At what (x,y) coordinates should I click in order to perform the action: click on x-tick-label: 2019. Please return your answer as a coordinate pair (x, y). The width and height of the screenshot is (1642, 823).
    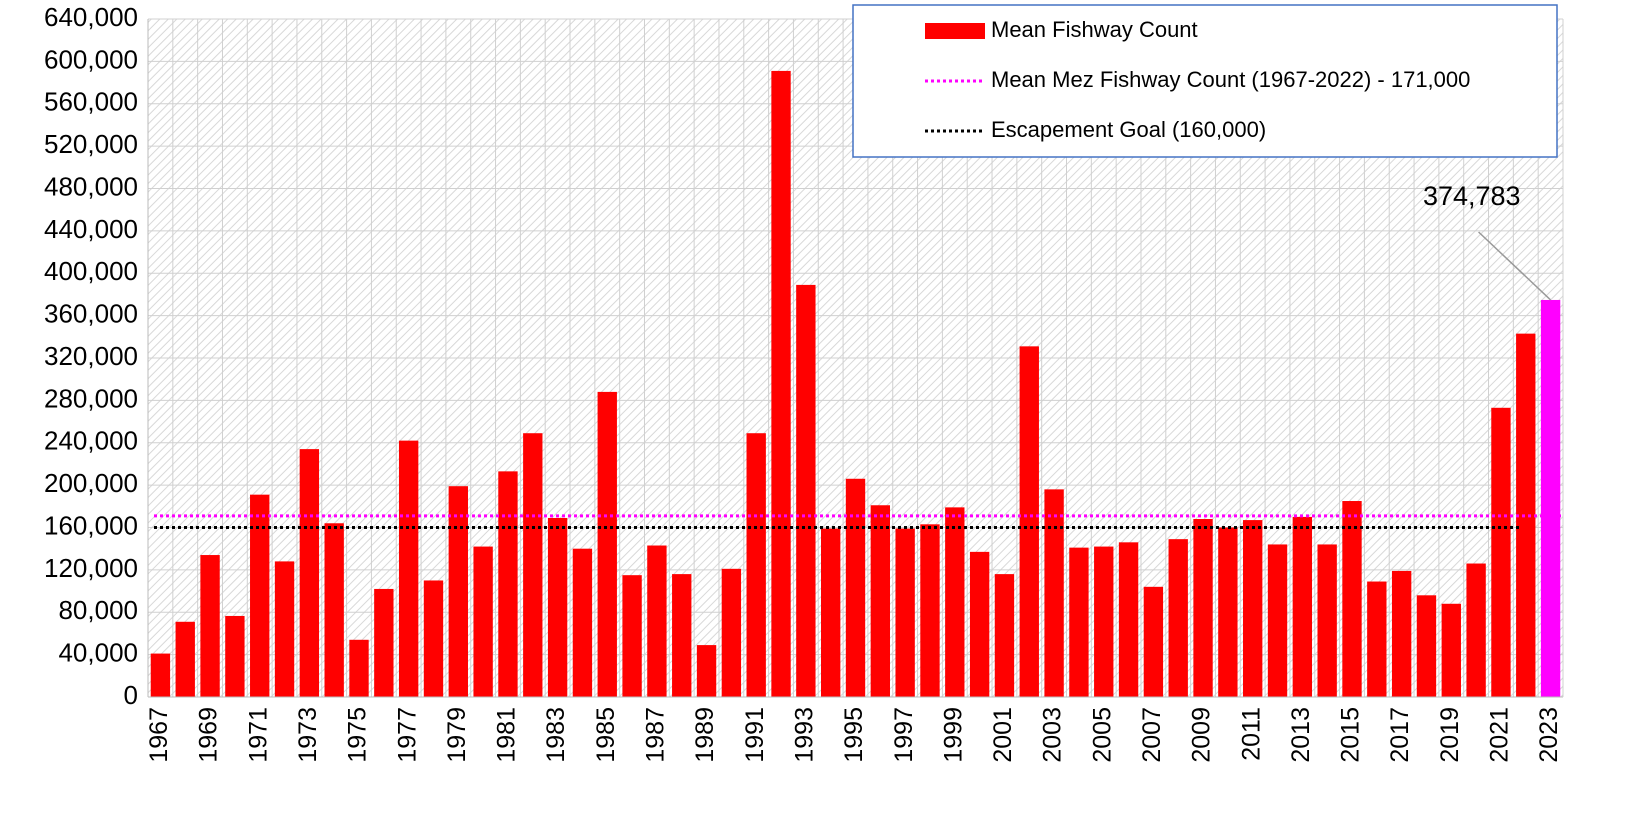
    Looking at the image, I should click on (1450, 735).